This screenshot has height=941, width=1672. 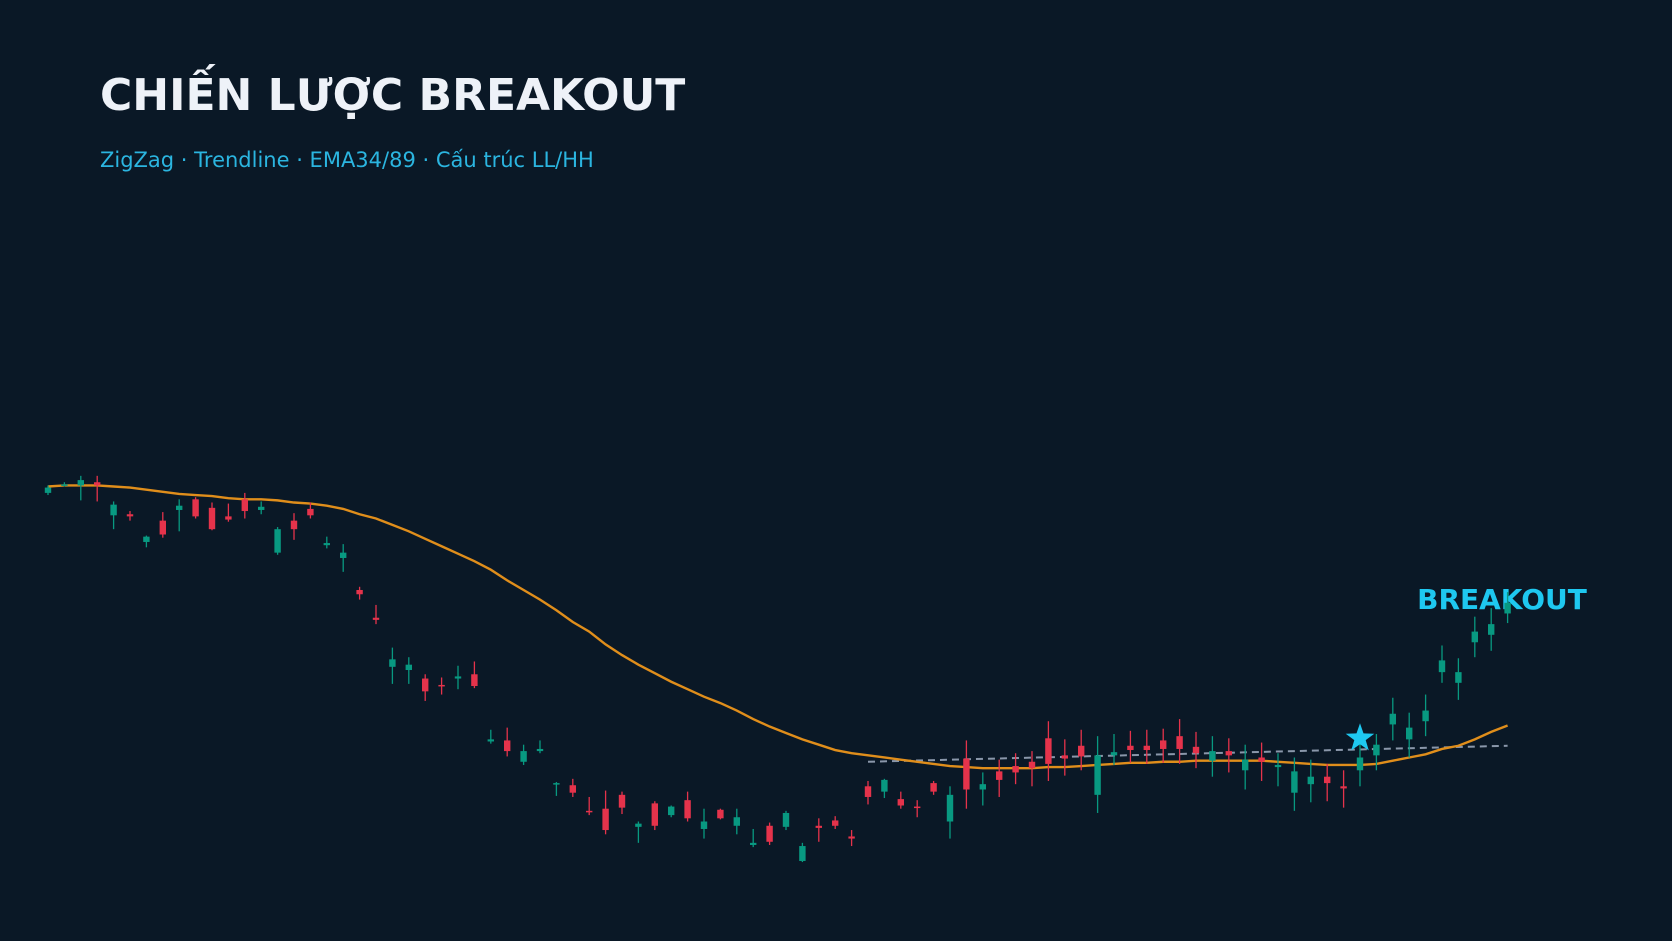 What do you see at coordinates (1187, 753) in the screenshot?
I see `trendline` at bounding box center [1187, 753].